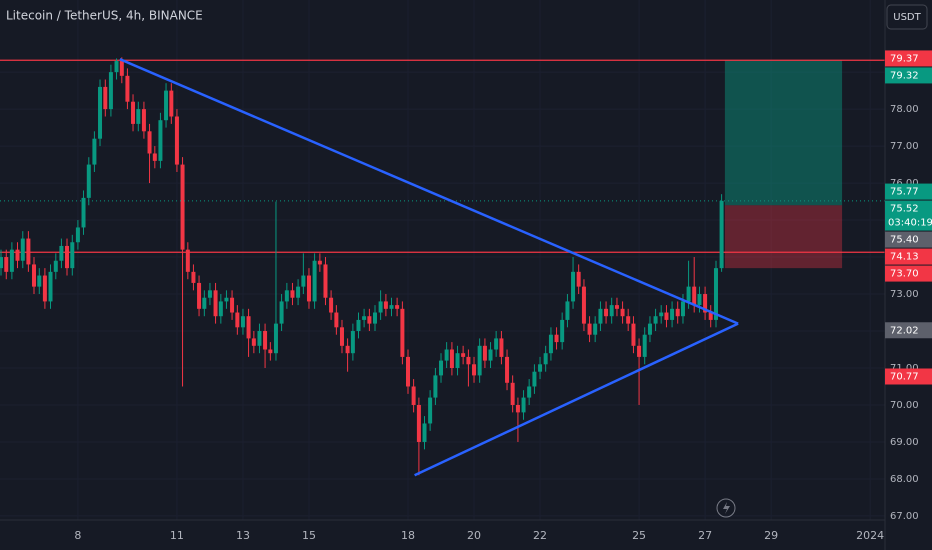 This screenshot has height=550, width=932. What do you see at coordinates (783, 237) in the screenshot?
I see `stop-zone` at bounding box center [783, 237].